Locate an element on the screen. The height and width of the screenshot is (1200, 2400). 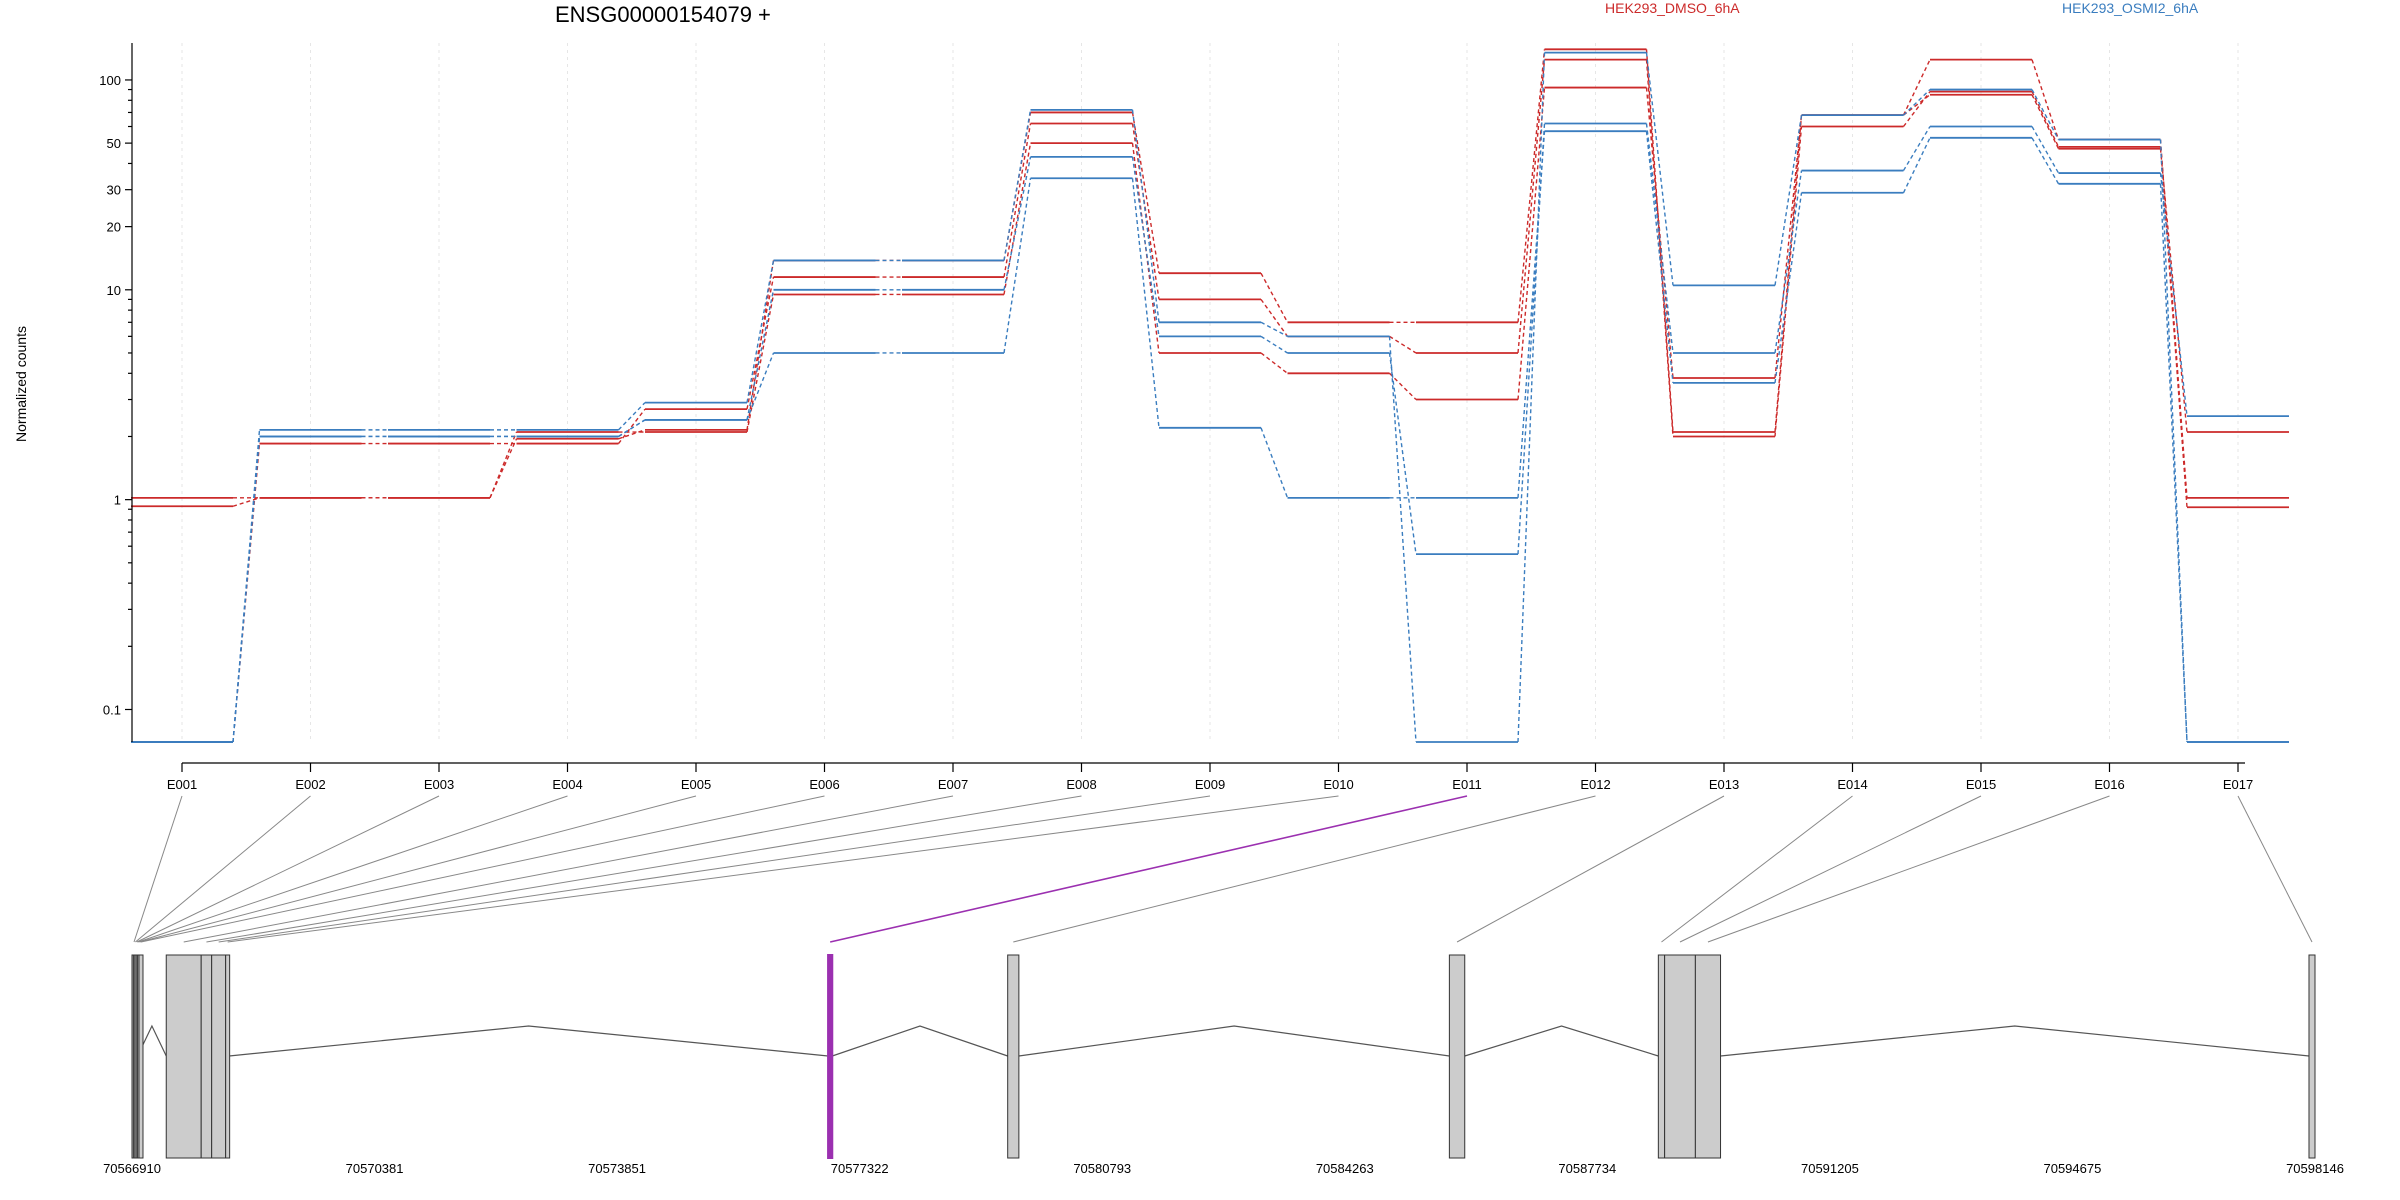
y-axis-label: Normalized counts is located at coordinates (21, 384).